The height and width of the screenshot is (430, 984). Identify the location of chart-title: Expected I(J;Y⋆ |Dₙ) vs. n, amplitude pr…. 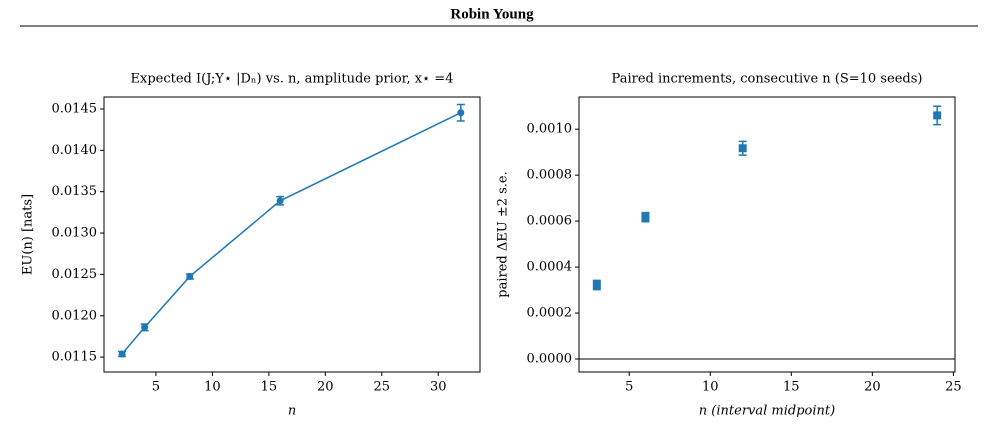
(292, 79).